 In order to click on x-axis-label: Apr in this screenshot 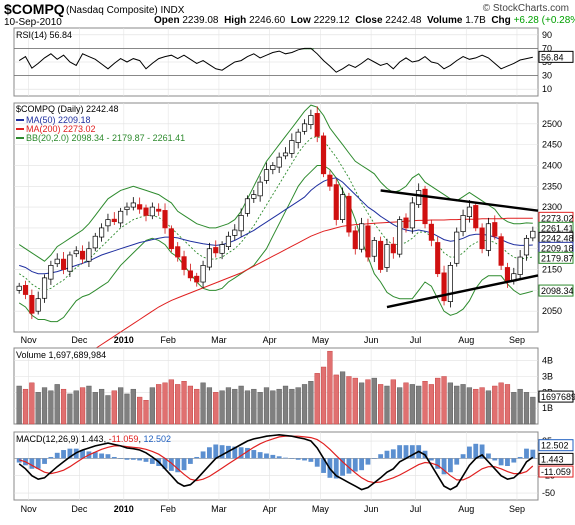, I will do `click(270, 340)`.